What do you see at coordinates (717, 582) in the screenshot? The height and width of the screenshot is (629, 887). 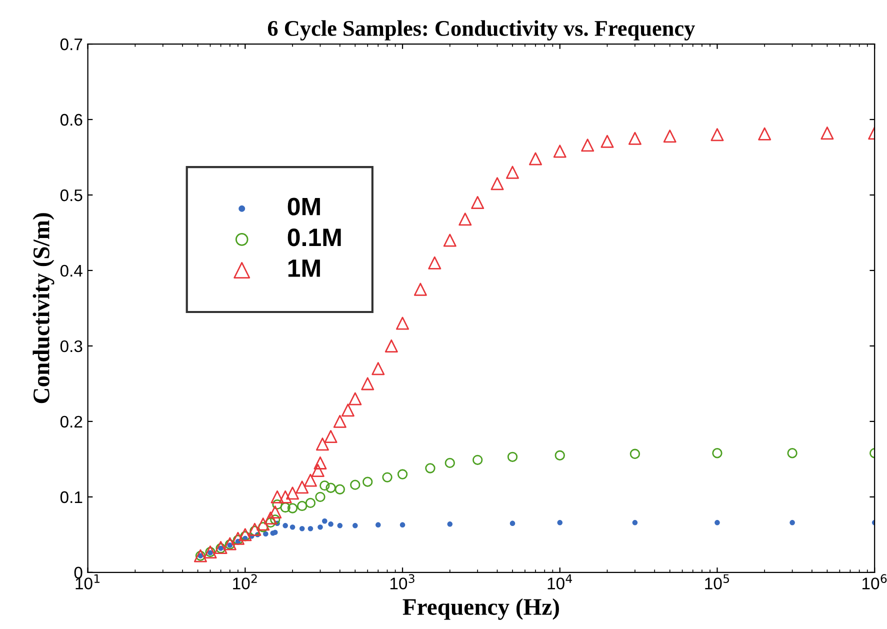 I see `x-tick-label: 10$^{5}$` at bounding box center [717, 582].